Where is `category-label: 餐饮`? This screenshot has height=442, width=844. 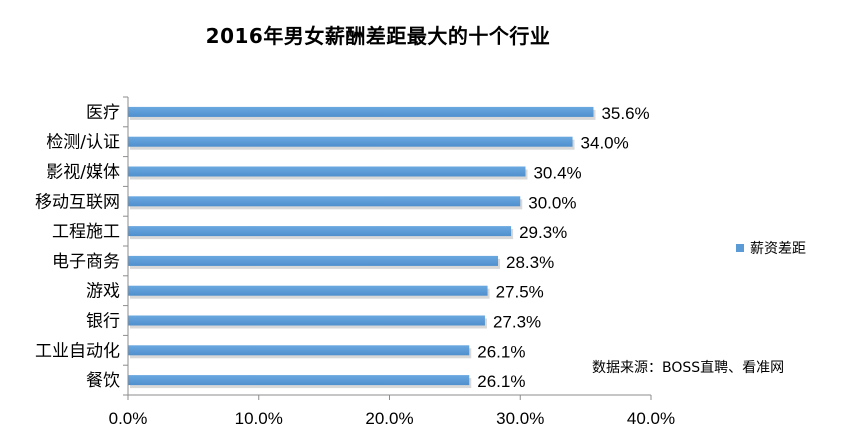
category-label: 餐饮 is located at coordinates (103, 381).